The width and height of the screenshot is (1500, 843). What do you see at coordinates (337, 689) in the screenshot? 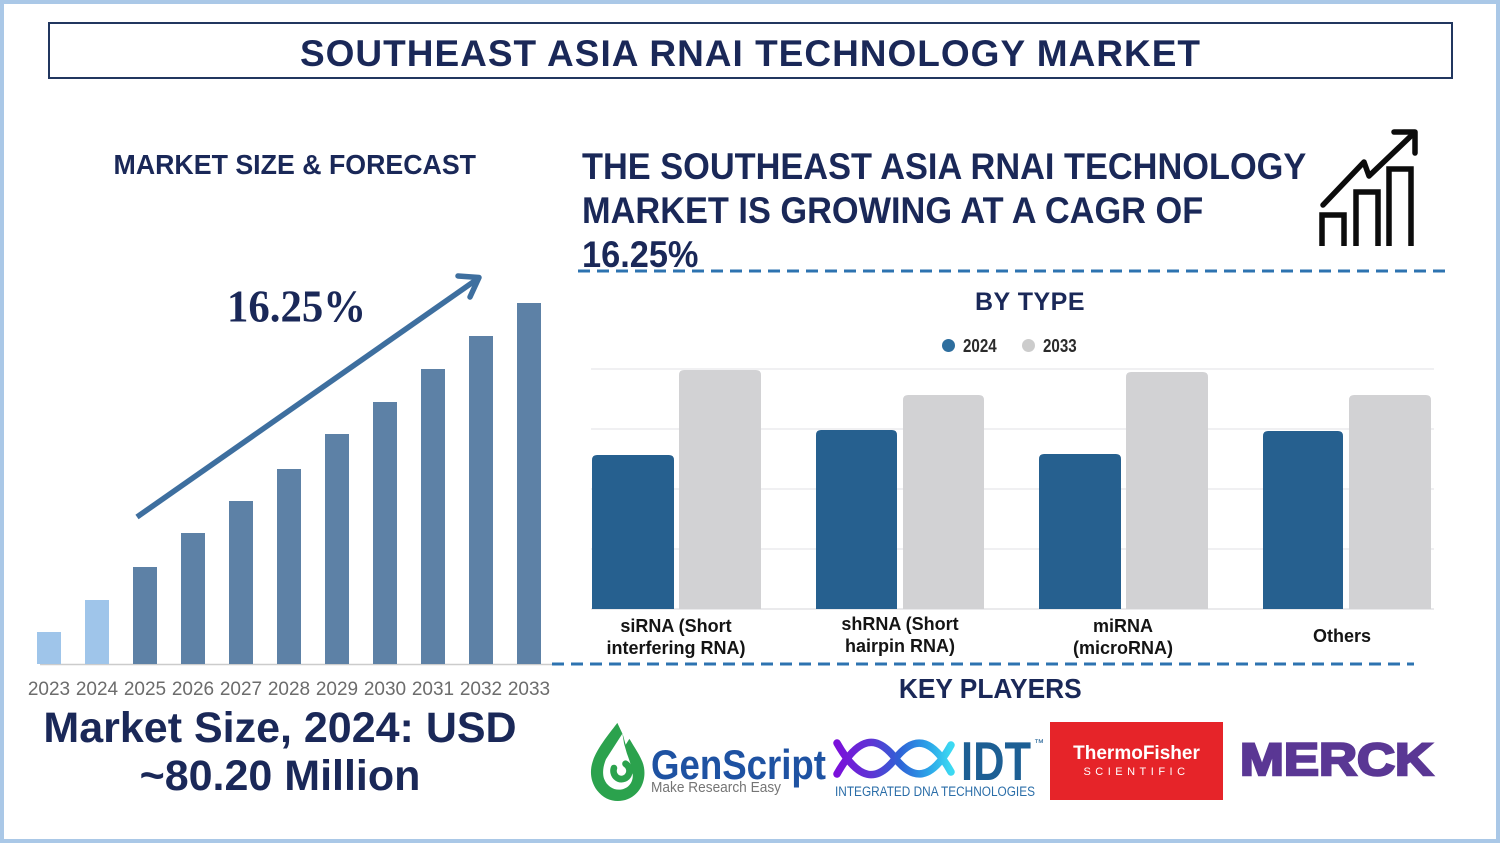
I see `svg-text: 2029` at bounding box center [337, 689].